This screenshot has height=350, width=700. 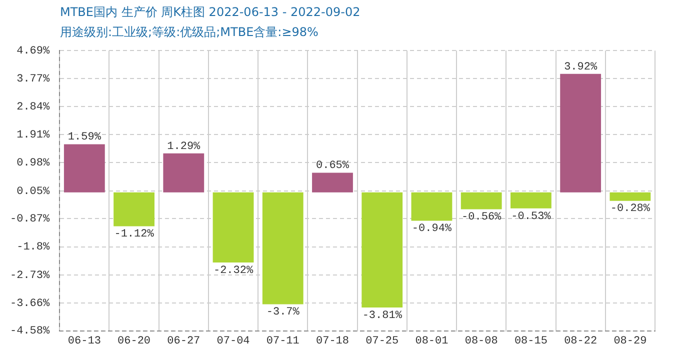 I want to click on chart-subtitle: 用途级别:工业级;等级:优级品;MTBE含量:≥98%, so click(x=189, y=32).